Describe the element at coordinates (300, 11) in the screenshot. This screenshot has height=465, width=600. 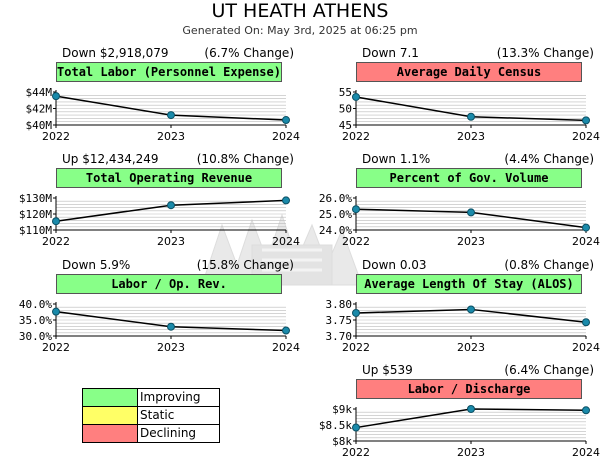
I see `page-title: UT HEATH ATHENS` at that location.